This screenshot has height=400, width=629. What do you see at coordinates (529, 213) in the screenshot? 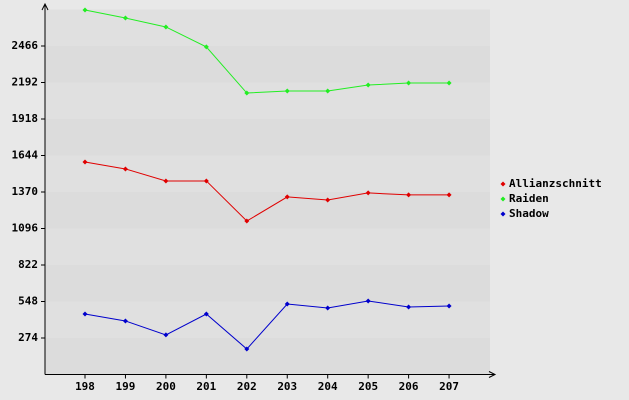
I see `legend-label: Shadow` at bounding box center [529, 213].